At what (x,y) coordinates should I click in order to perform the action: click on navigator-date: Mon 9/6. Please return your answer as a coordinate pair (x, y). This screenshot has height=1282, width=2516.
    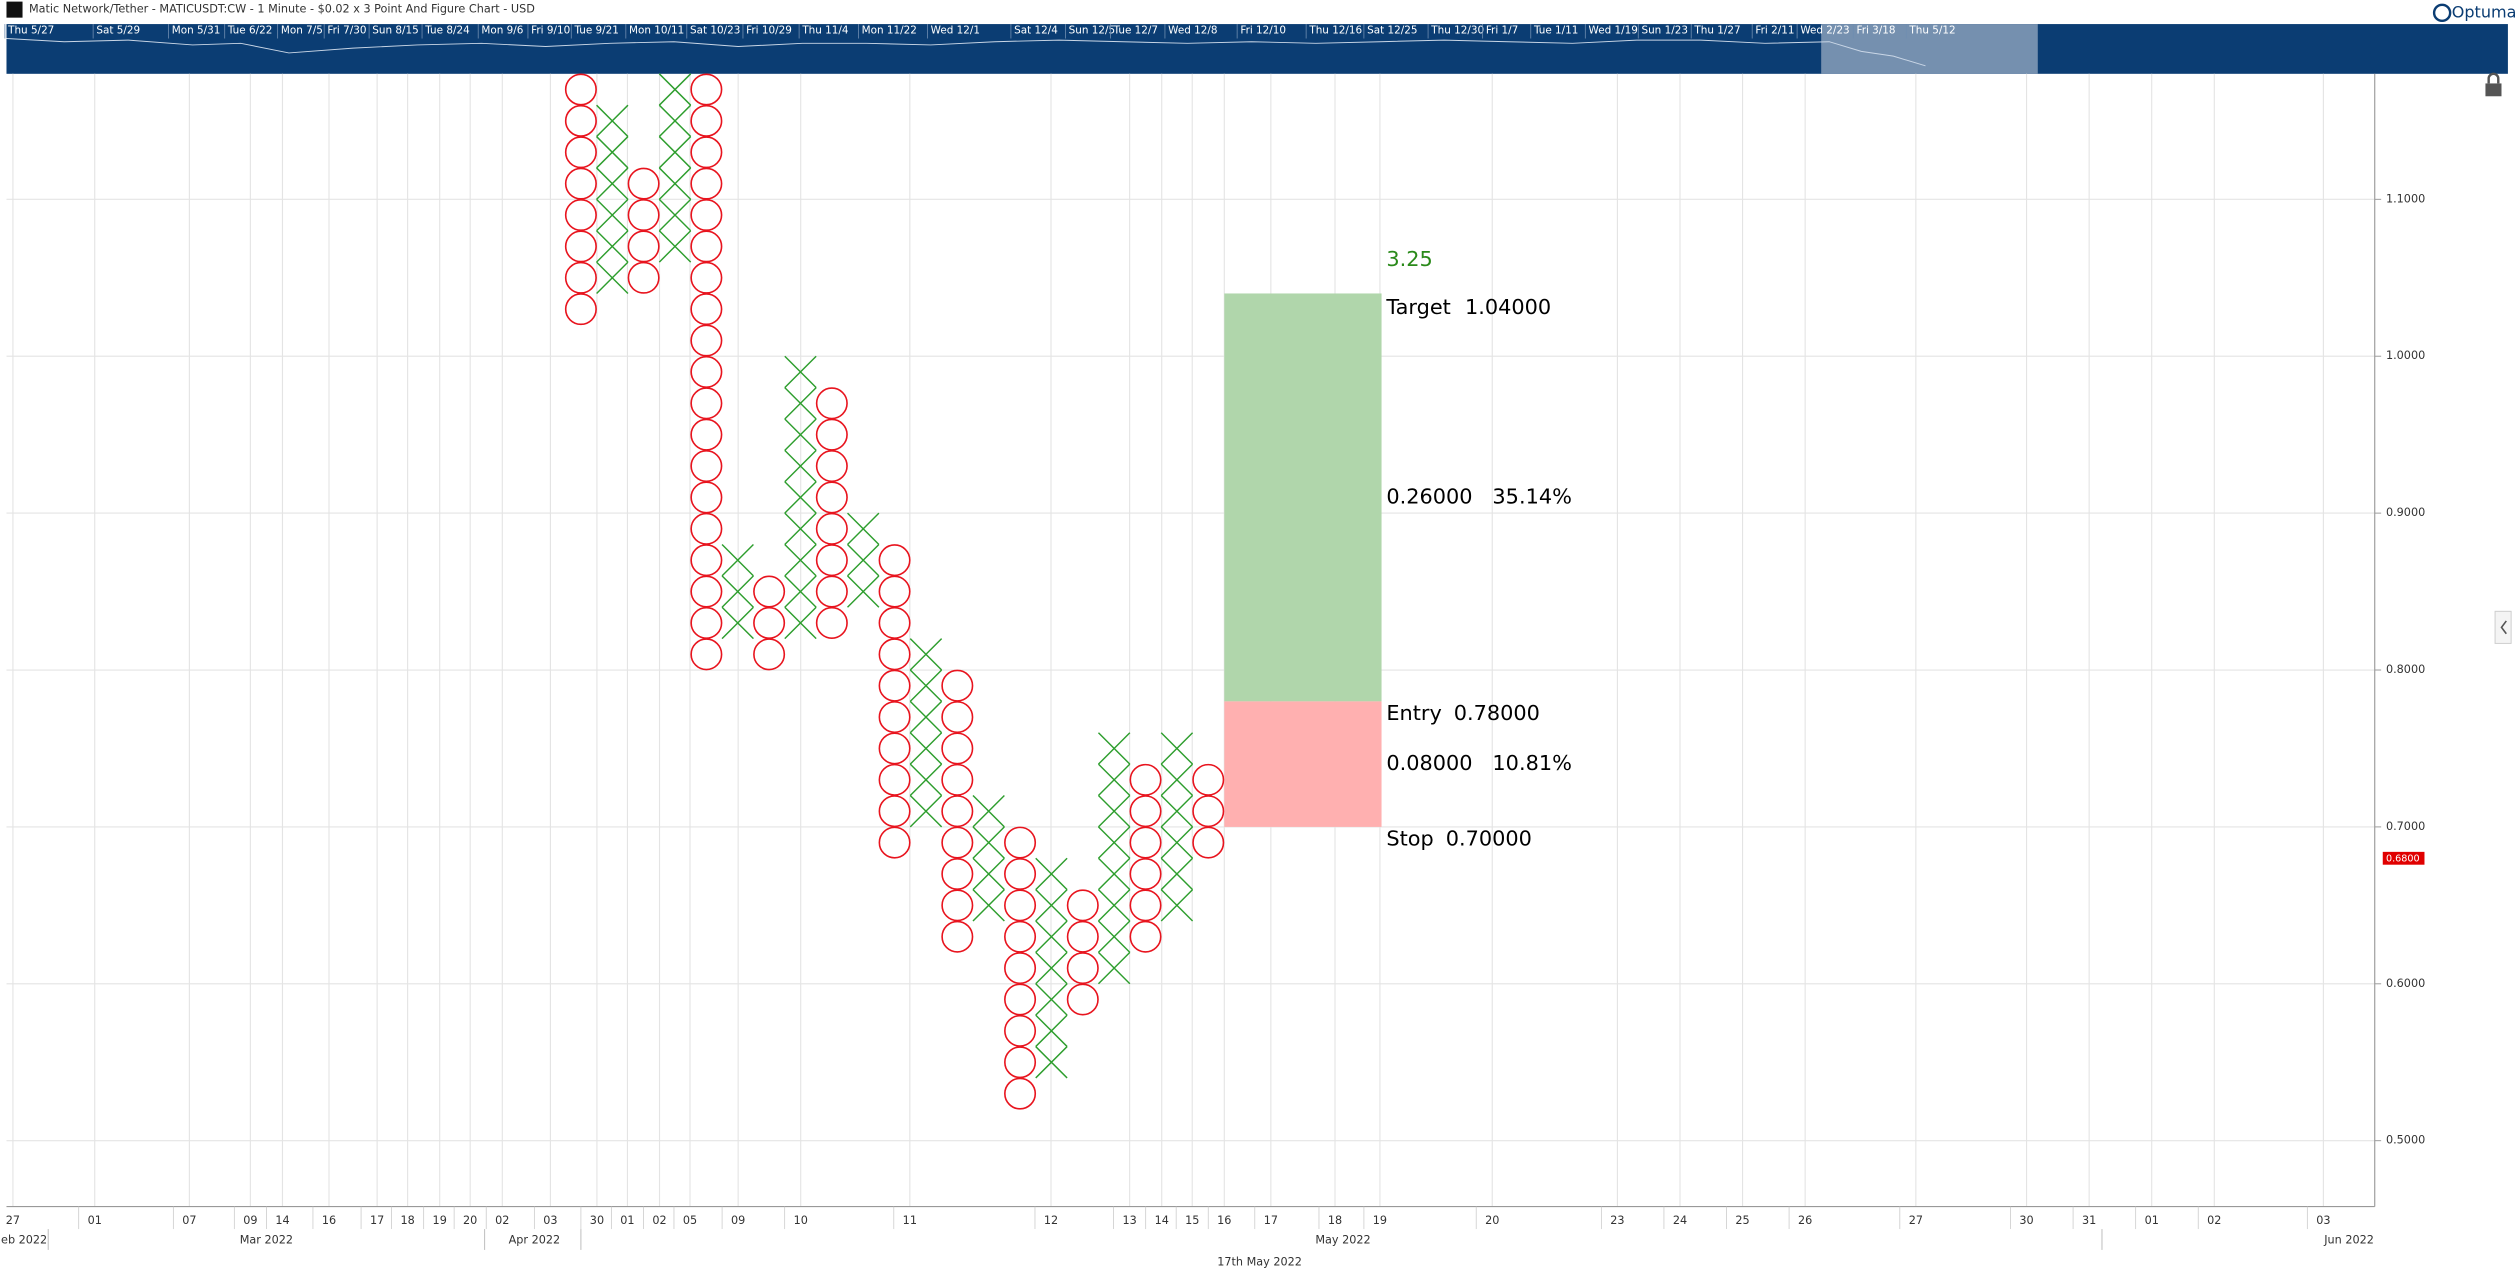
    Looking at the image, I should click on (502, 30).